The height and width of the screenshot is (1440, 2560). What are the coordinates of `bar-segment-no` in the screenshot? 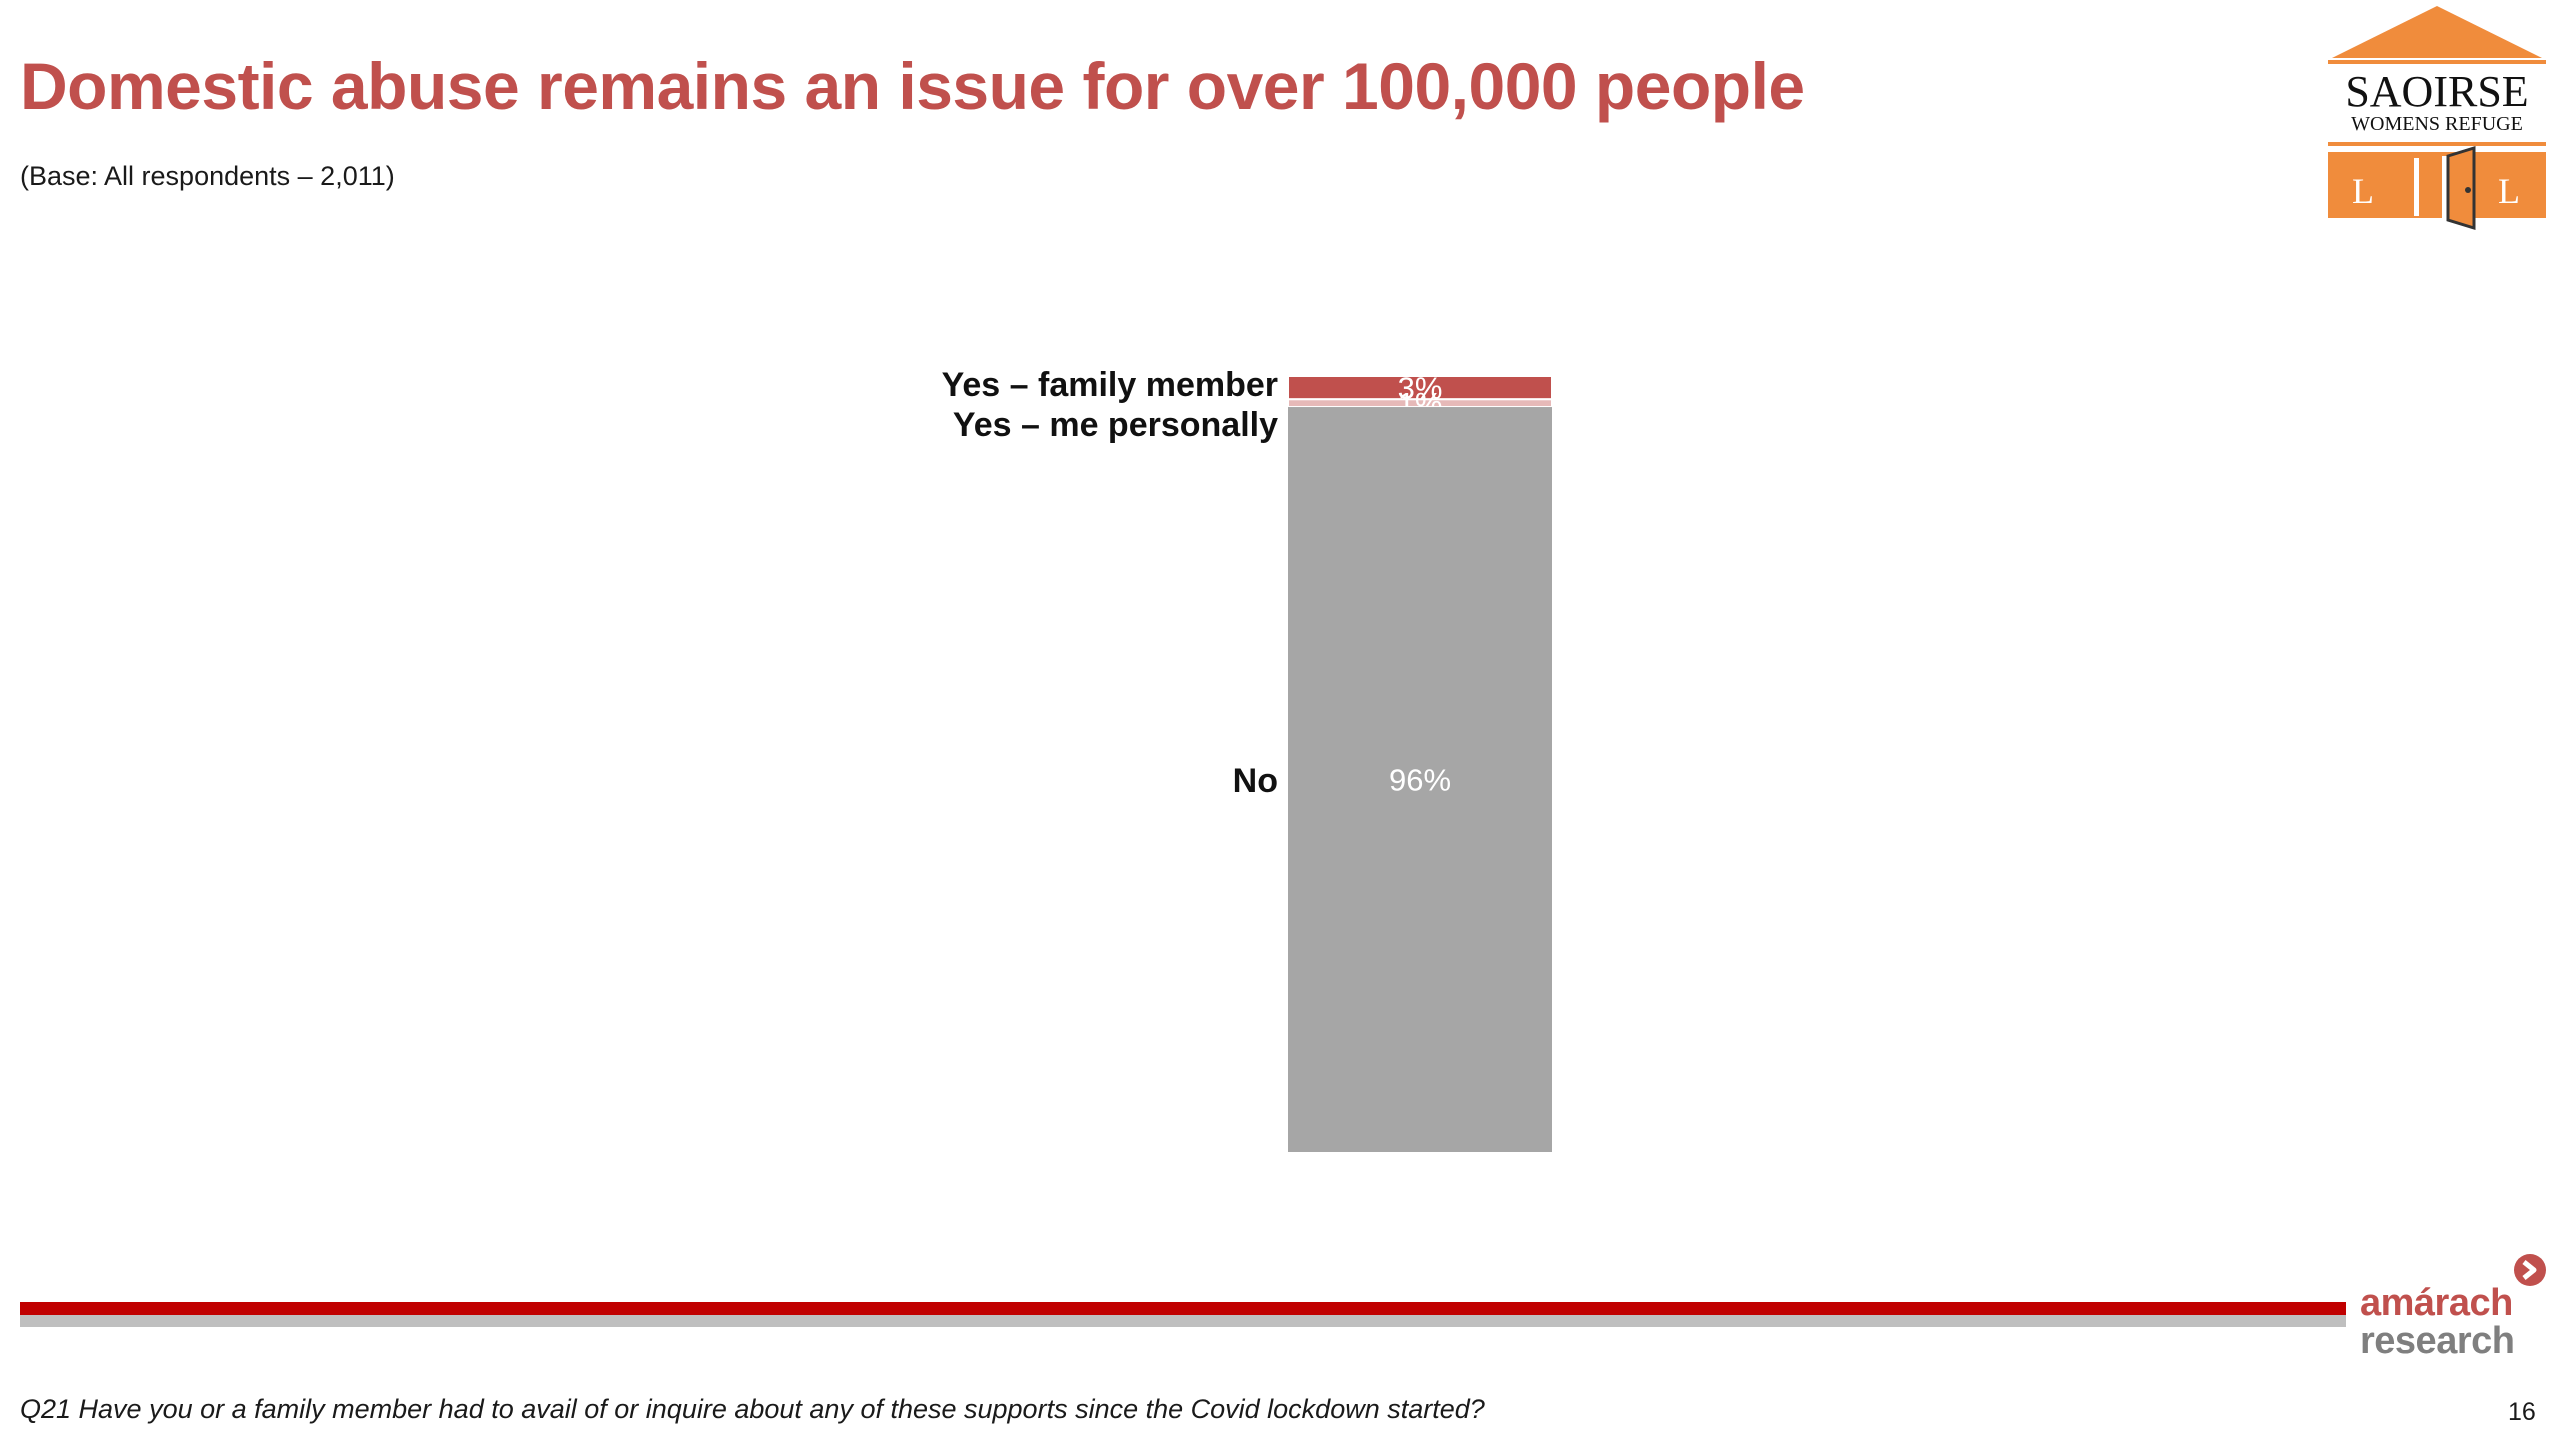 It's located at (1420, 779).